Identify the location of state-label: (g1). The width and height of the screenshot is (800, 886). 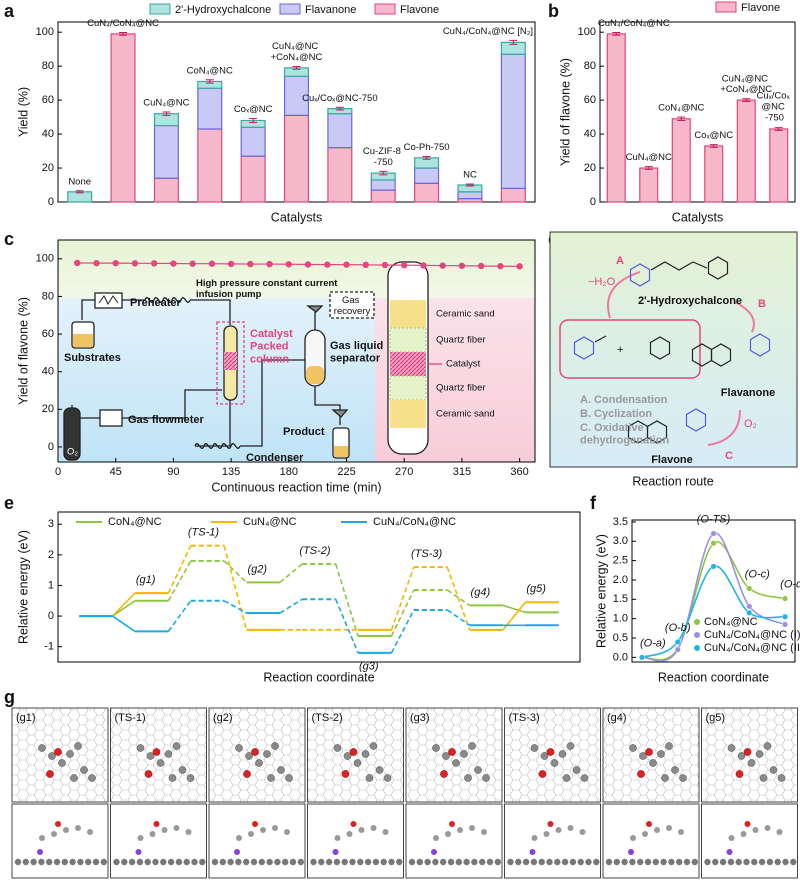
(146, 580).